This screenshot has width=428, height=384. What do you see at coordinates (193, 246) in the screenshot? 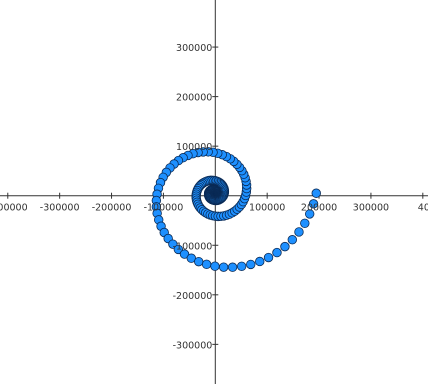
I see `y-tick-label: -100000` at bounding box center [193, 246].